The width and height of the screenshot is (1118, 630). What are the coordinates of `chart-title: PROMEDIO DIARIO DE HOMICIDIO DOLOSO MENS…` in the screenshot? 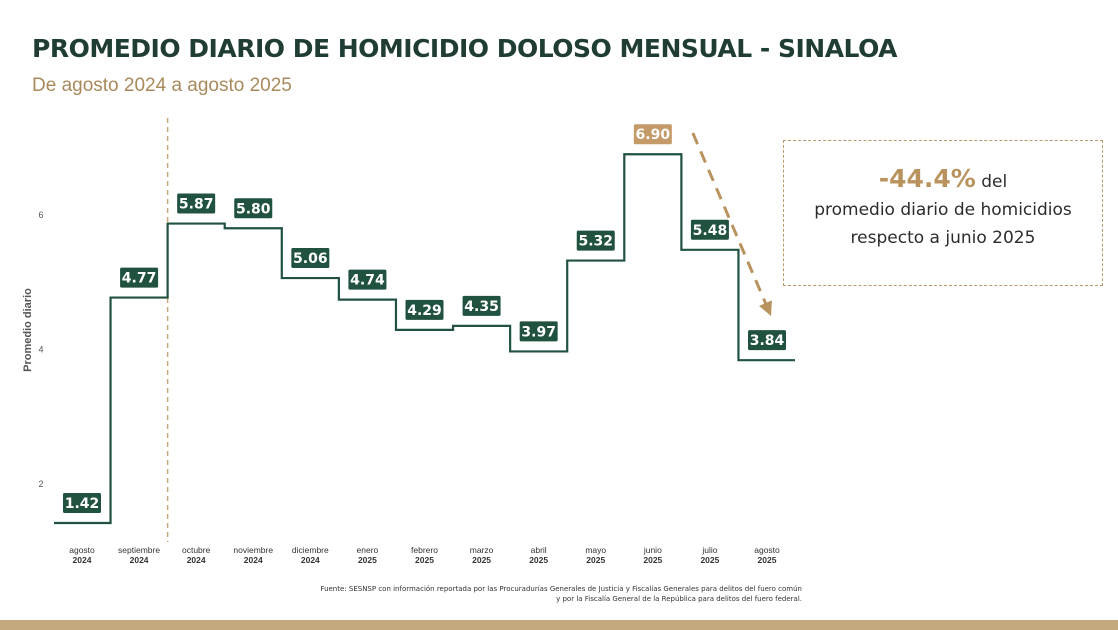 It's located at (465, 48).